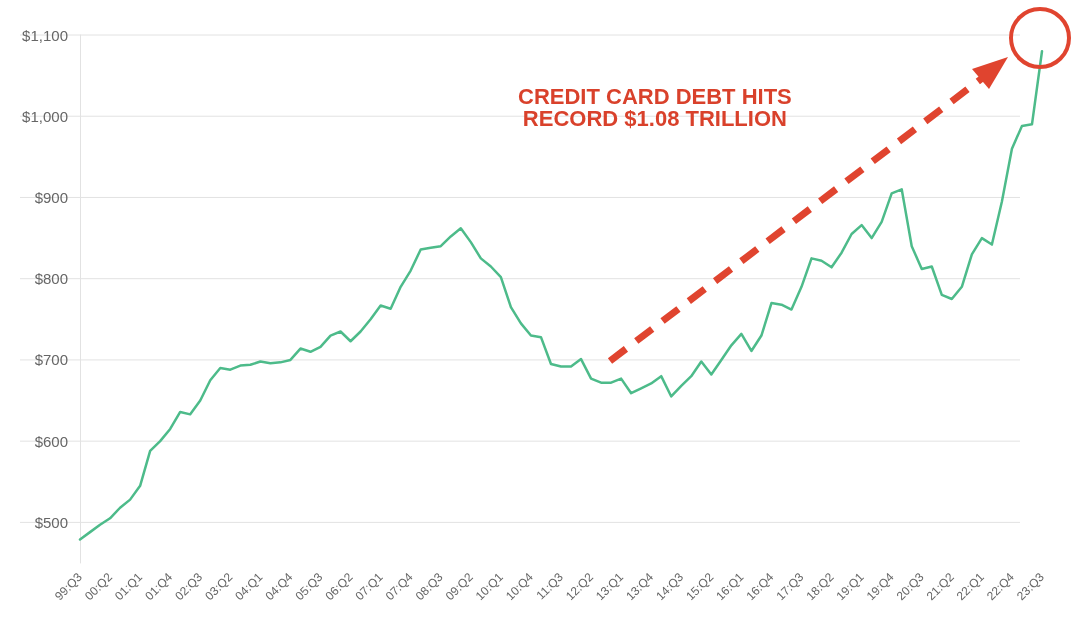 The height and width of the screenshot is (618, 1077). I want to click on y-tick-label: $800, so click(51, 279).